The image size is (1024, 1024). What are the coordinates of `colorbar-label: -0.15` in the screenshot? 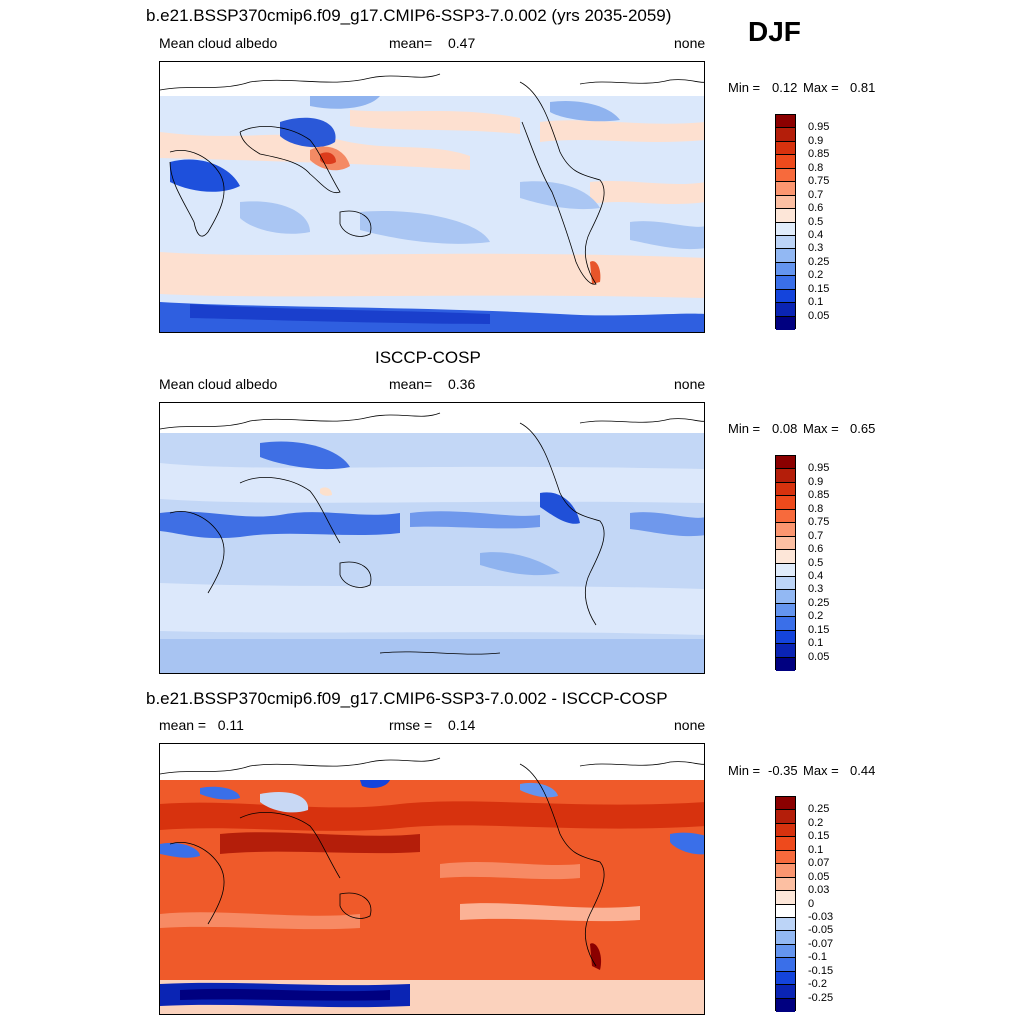 It's located at (821, 970).